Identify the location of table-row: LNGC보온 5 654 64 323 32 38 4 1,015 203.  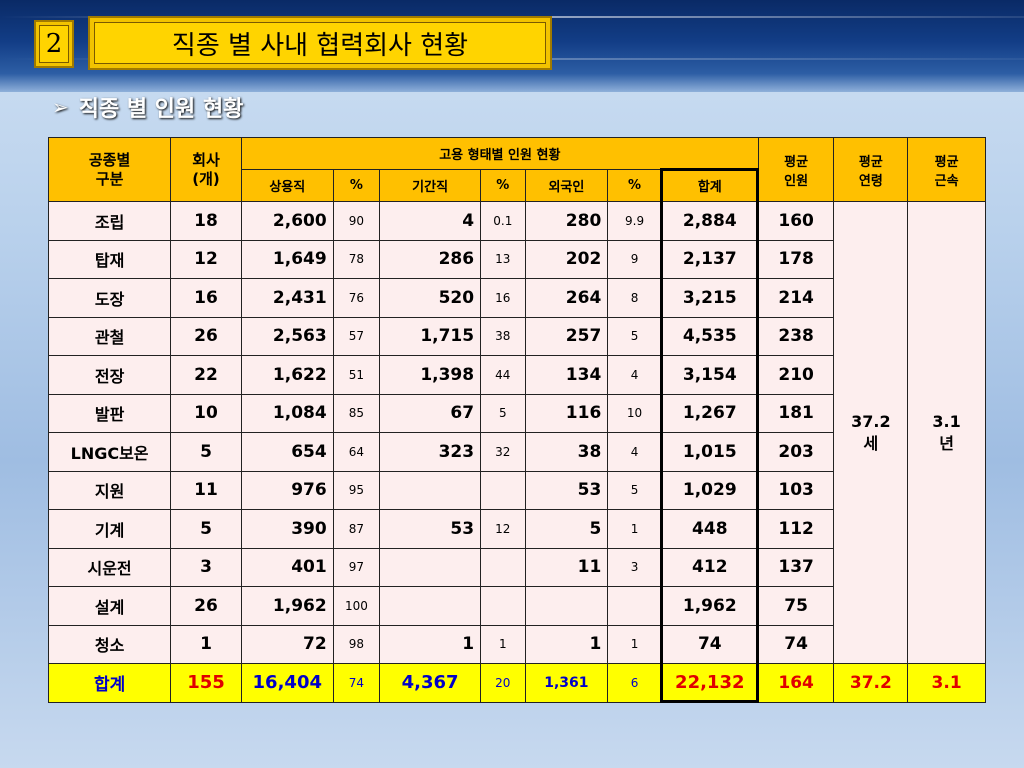
(516, 452).